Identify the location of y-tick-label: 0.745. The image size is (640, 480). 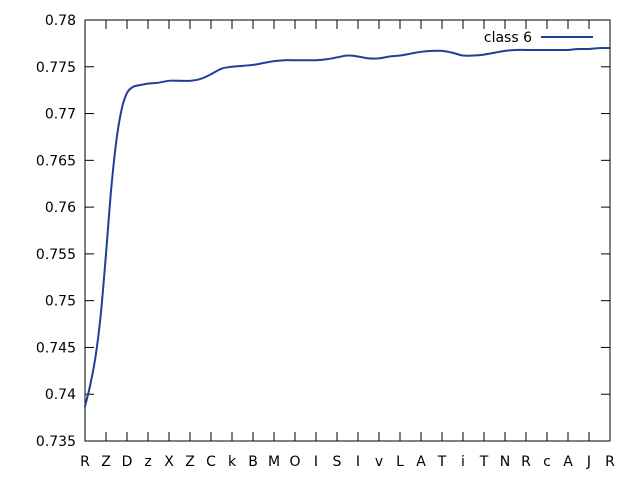
(56, 348).